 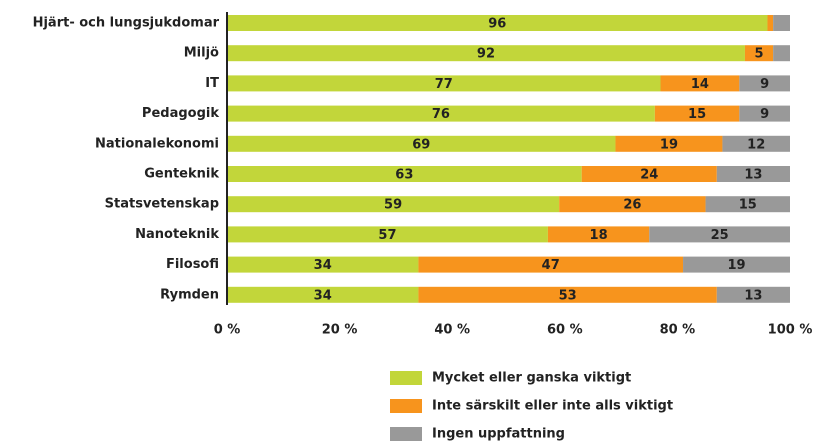 I want to click on data-label: 59, so click(x=393, y=205).